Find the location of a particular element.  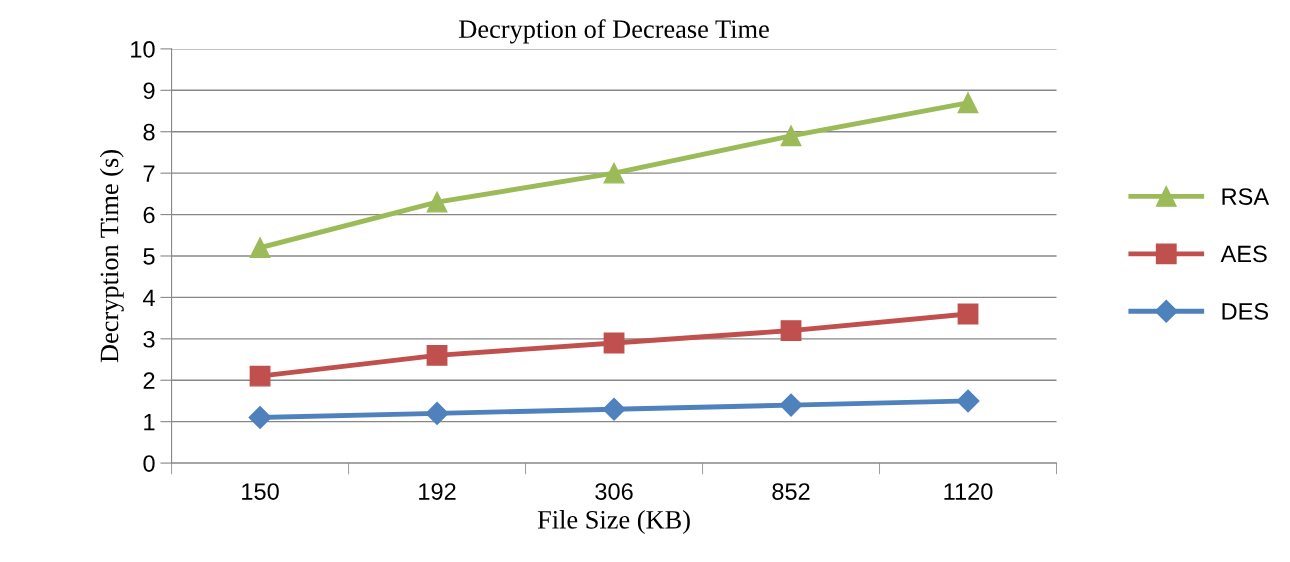

x-tick-label: 306 is located at coordinates (614, 491).